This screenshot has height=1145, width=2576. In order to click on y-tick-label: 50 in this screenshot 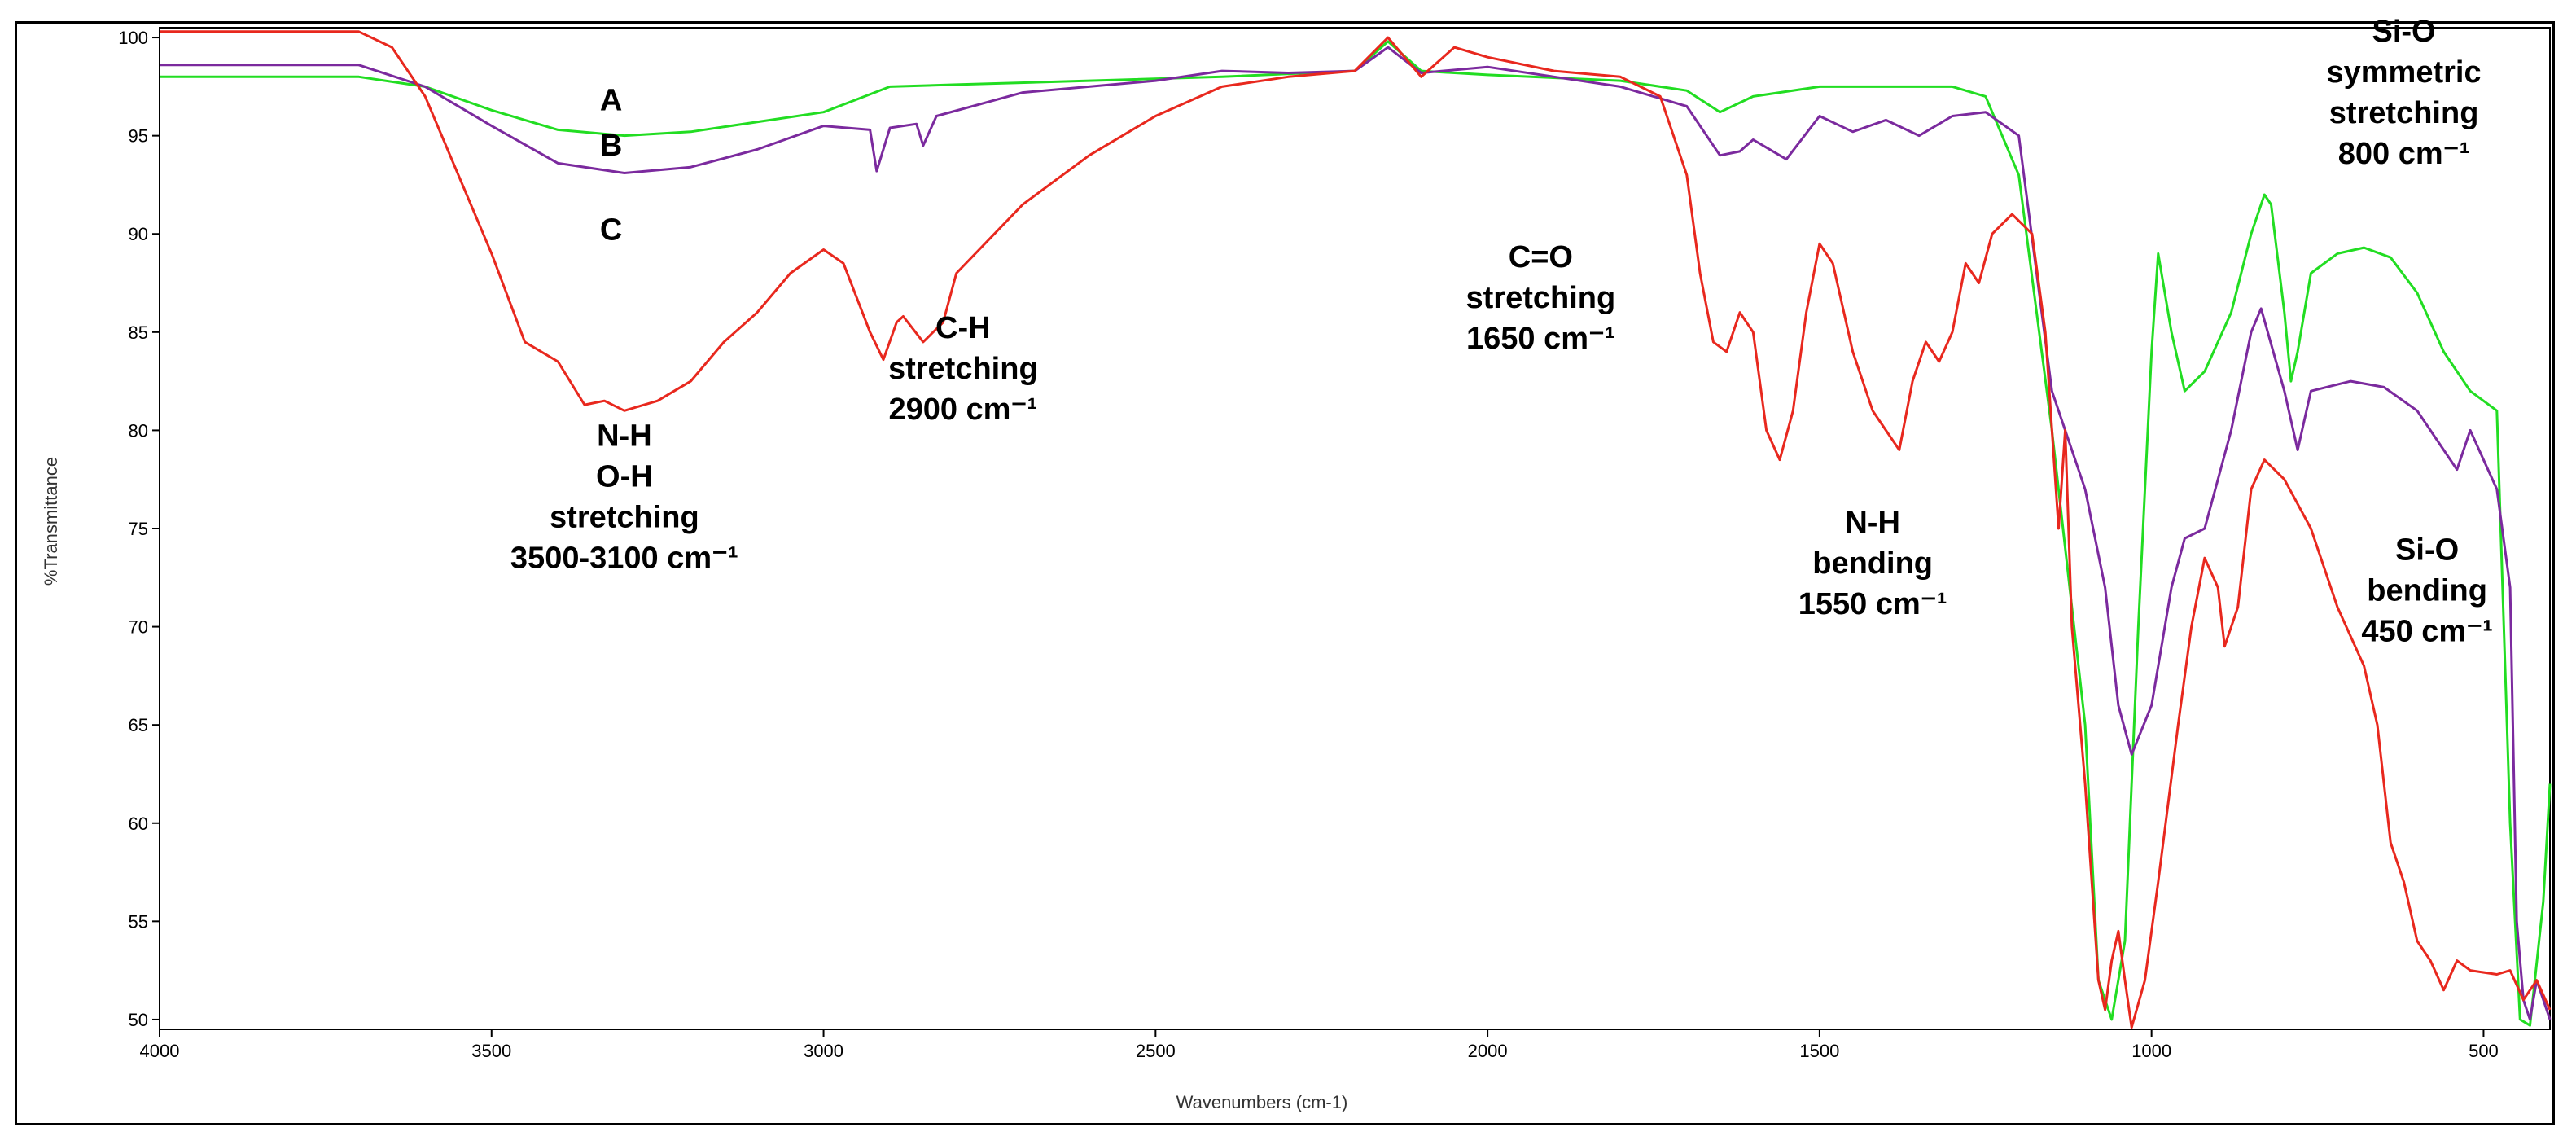, I will do `click(138, 1020)`.